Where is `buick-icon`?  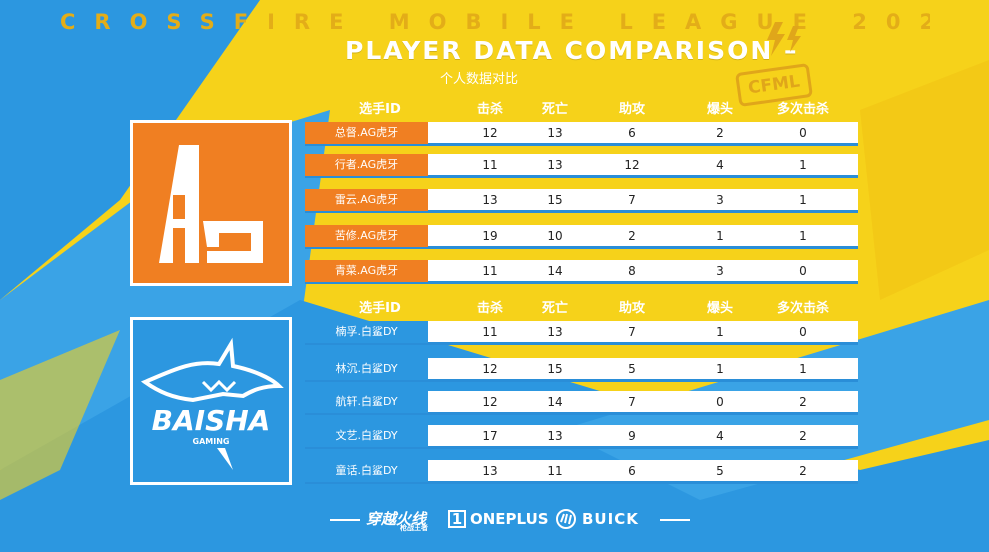 buick-icon is located at coordinates (566, 519).